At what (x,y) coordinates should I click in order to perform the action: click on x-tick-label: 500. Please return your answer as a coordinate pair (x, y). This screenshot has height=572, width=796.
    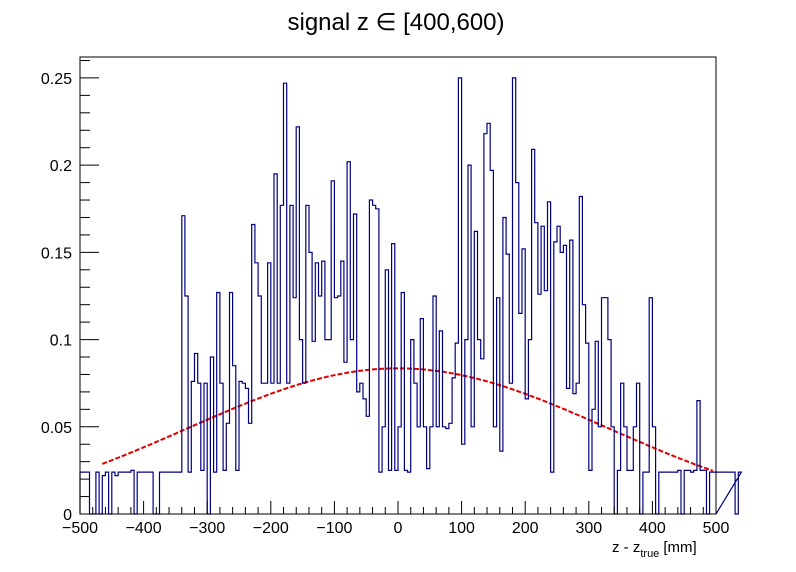
    Looking at the image, I should click on (716, 528).